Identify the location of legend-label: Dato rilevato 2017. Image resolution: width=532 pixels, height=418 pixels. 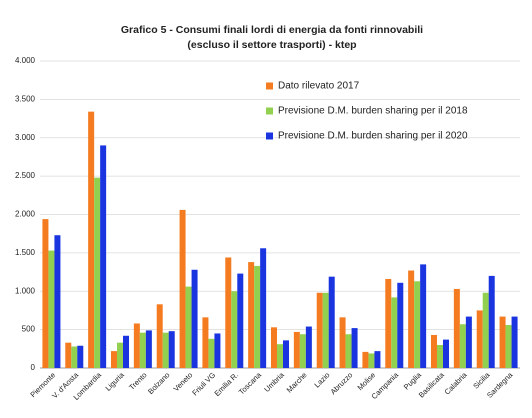
(319, 86).